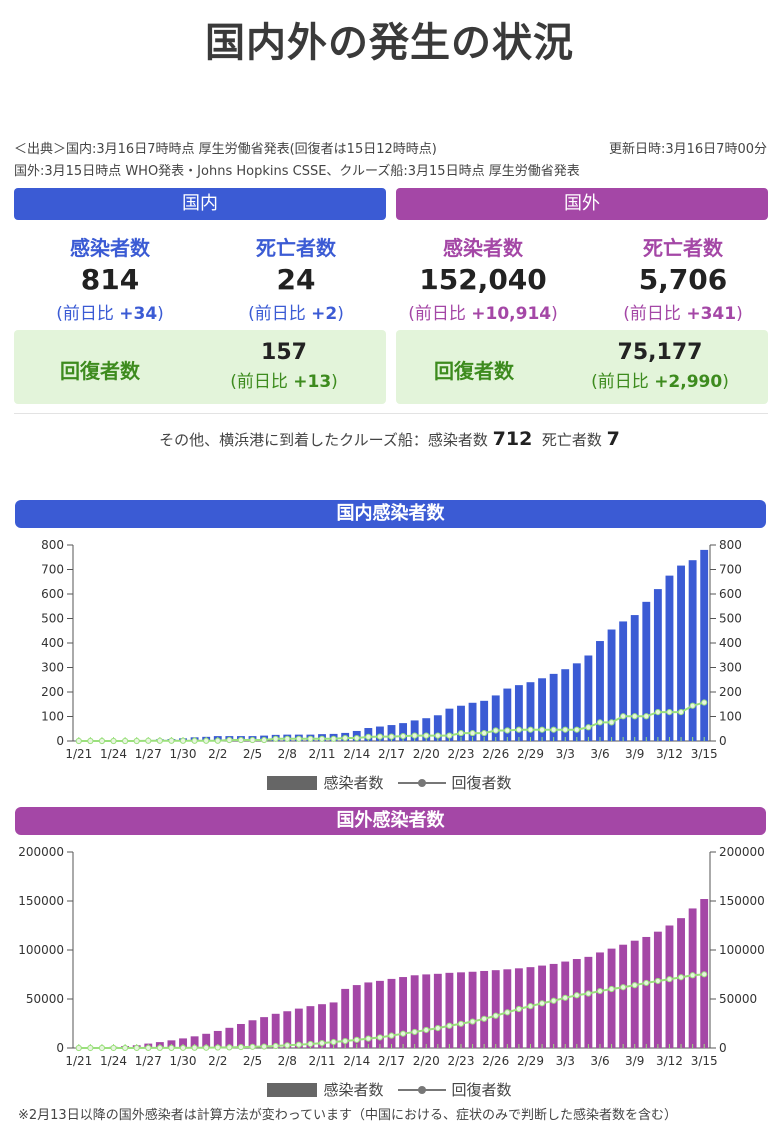 The height and width of the screenshot is (1130, 779). Describe the element at coordinates (275, 1030) in the screenshot. I see `bar-2/7` at that location.